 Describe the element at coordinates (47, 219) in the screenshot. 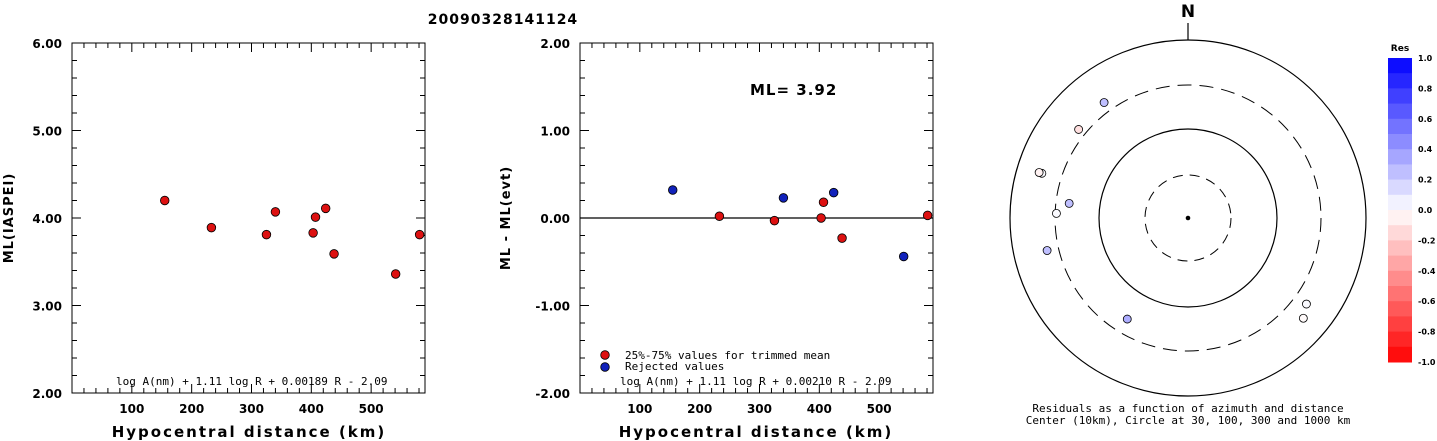

I see `y-tick-label: 4.00` at that location.